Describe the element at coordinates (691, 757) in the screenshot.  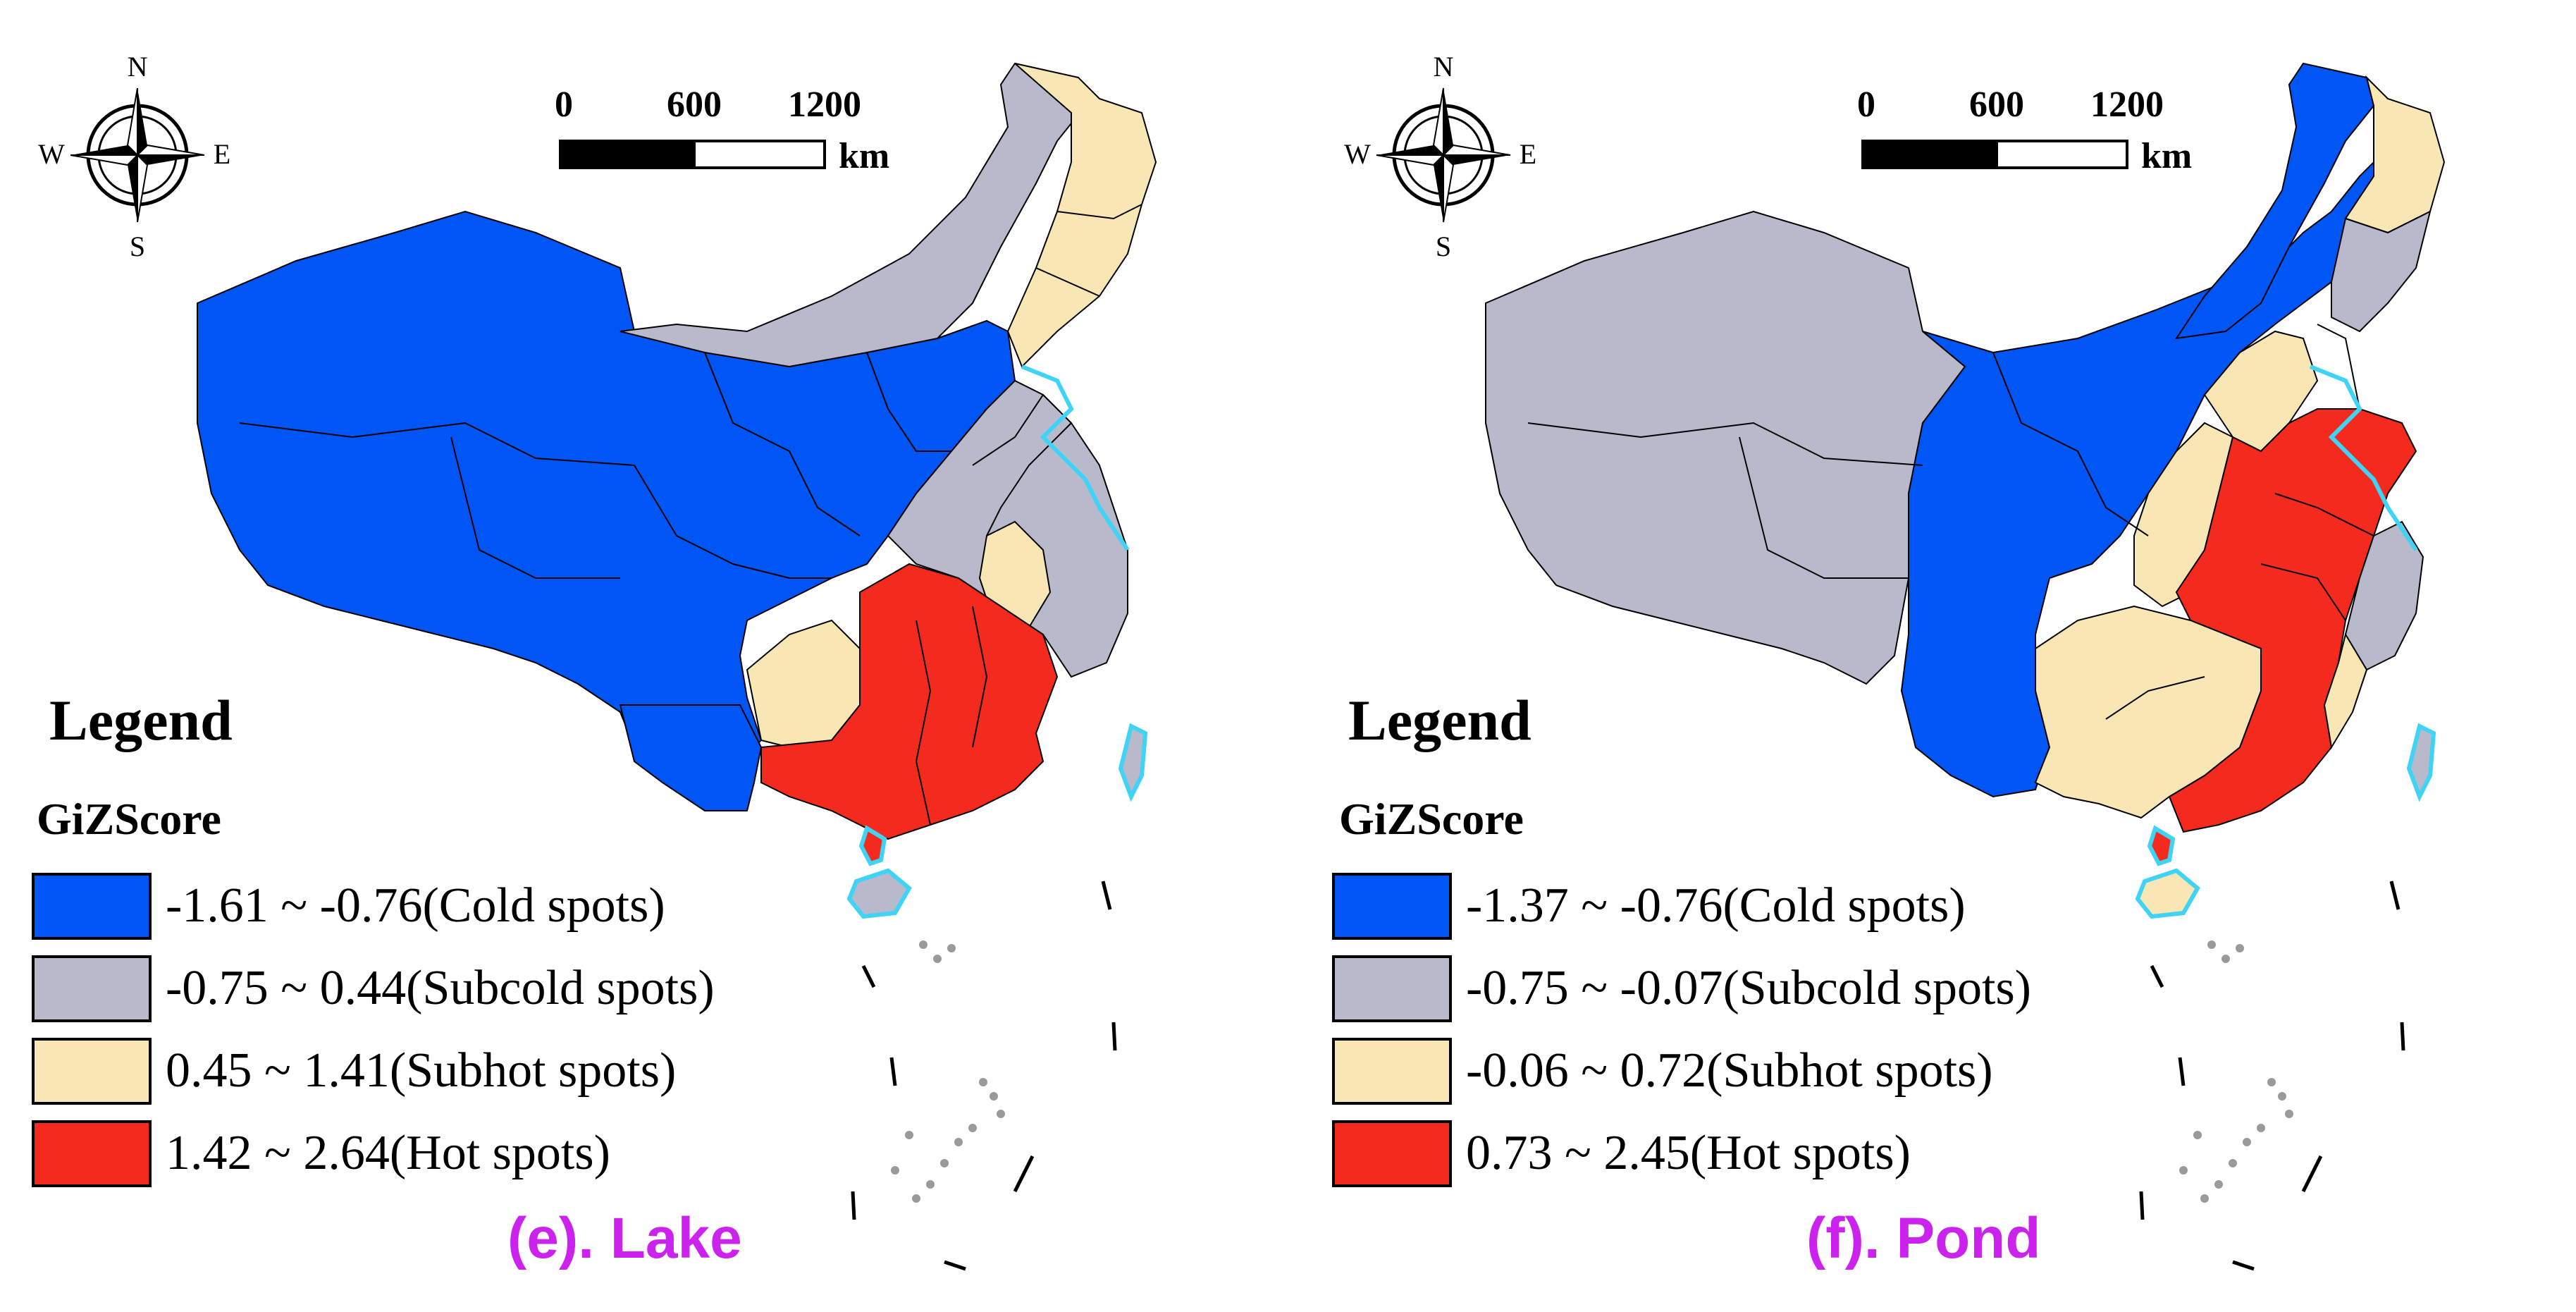
I see `region-cold-southwest` at that location.